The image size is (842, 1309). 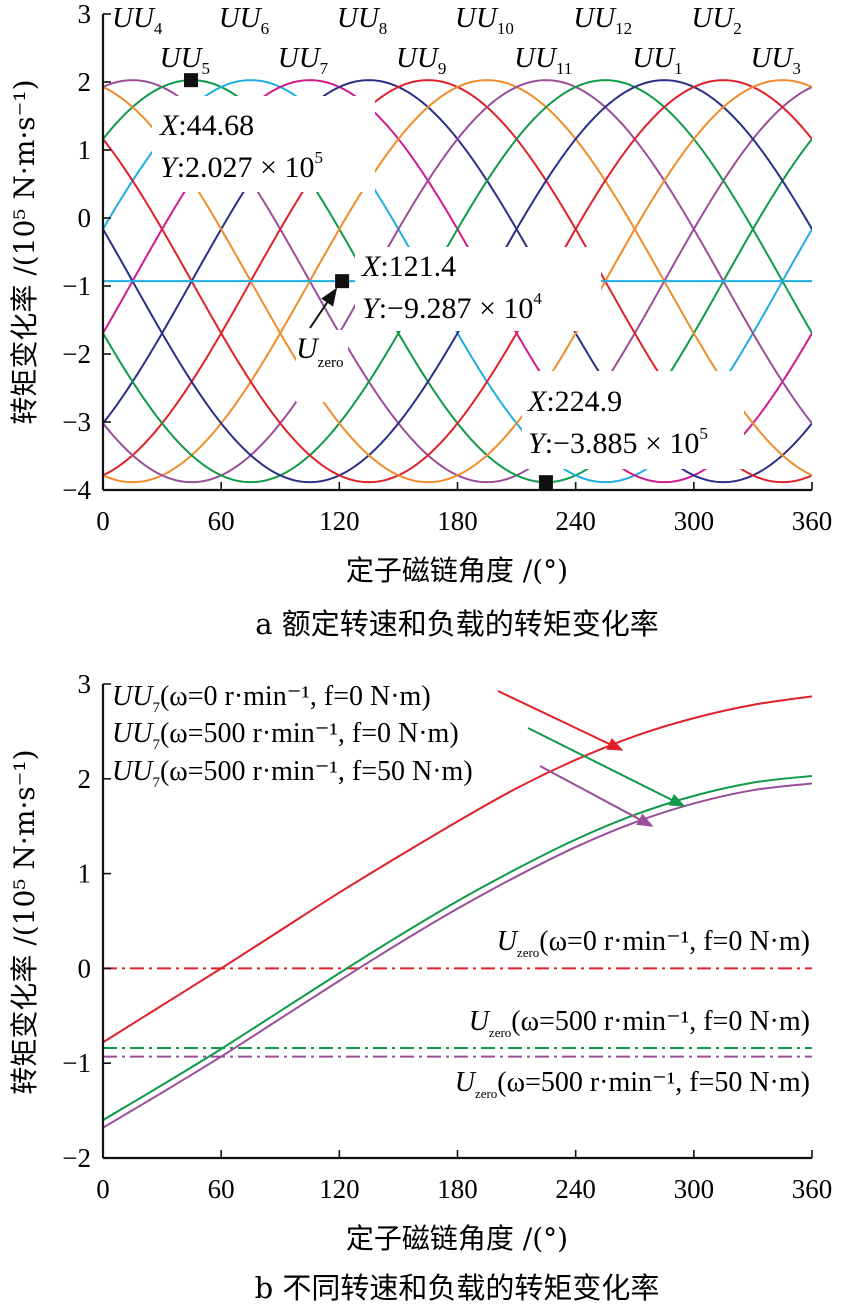 I want to click on datatip-y-text: Y:−3.885 × 105, so click(x=618, y=442).